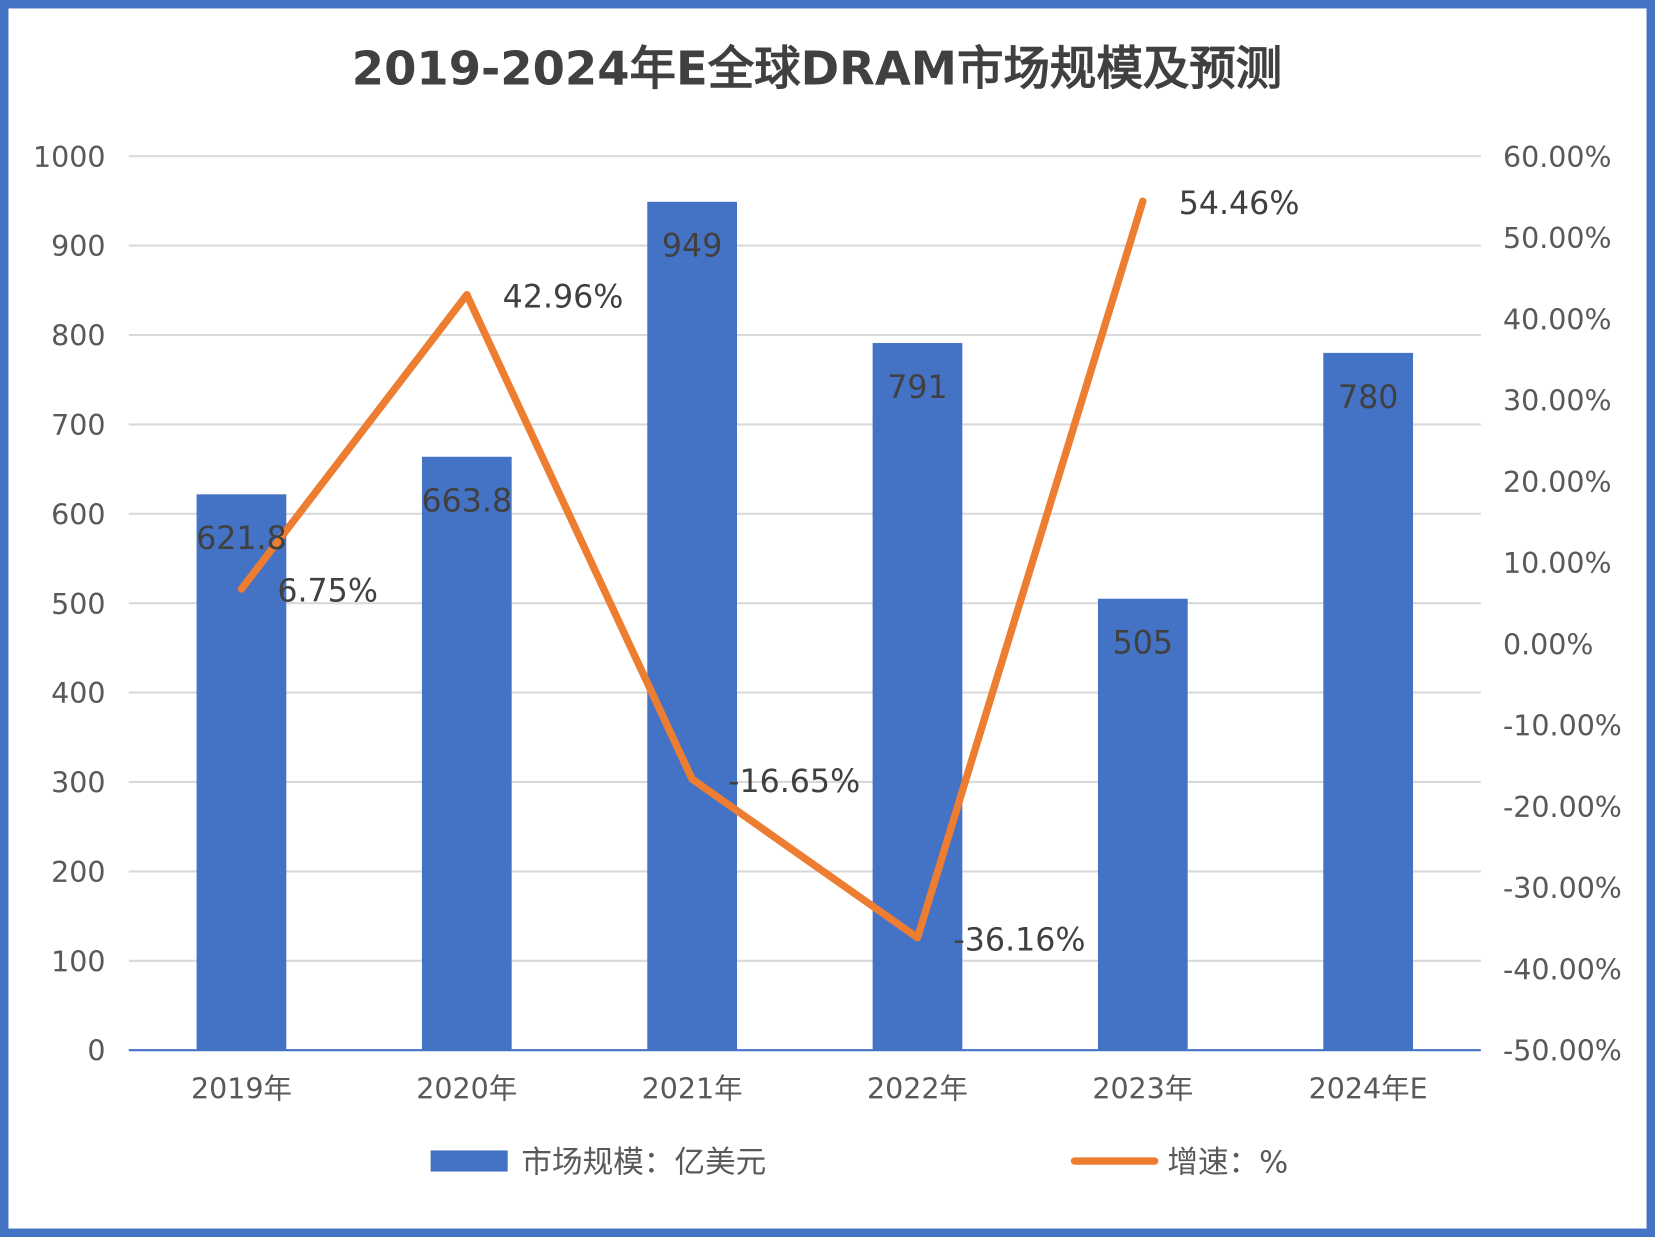 This screenshot has width=1655, height=1237. I want to click on left-tick-label: 700, so click(78, 425).